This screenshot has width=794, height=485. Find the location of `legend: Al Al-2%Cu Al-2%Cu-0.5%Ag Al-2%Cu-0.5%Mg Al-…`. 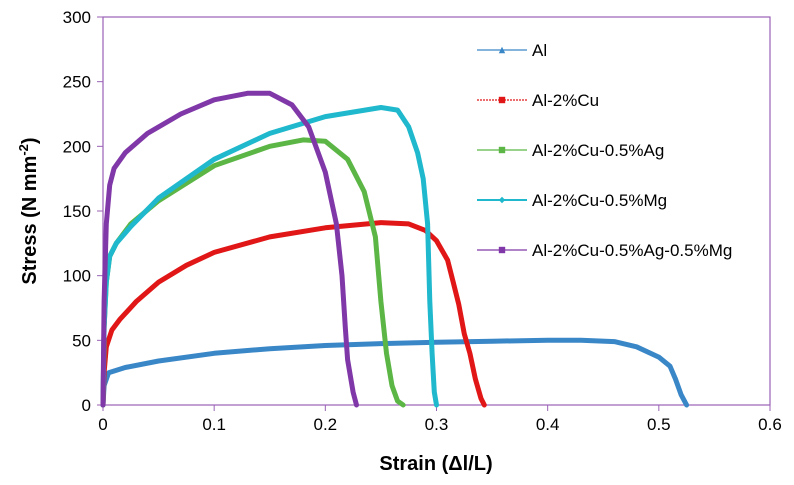

legend: Al Al-2%Cu Al-2%Cu-0.5%Ag Al-2%Cu-0.5%Mg Al-… is located at coordinates (604, 150).